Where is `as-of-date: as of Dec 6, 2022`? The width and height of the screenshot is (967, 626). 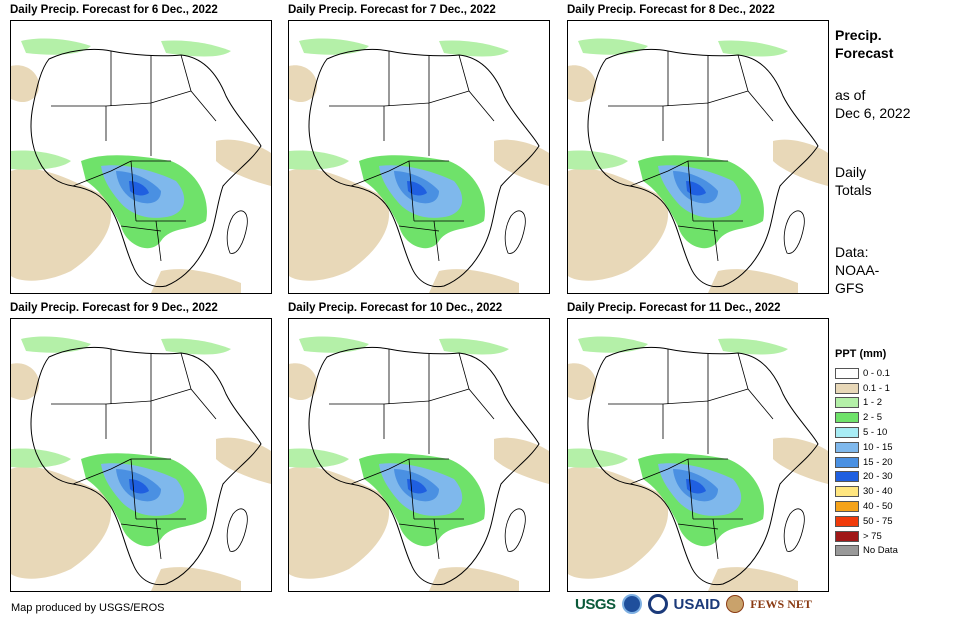
as-of-date: as of Dec 6, 2022 is located at coordinates (873, 104).